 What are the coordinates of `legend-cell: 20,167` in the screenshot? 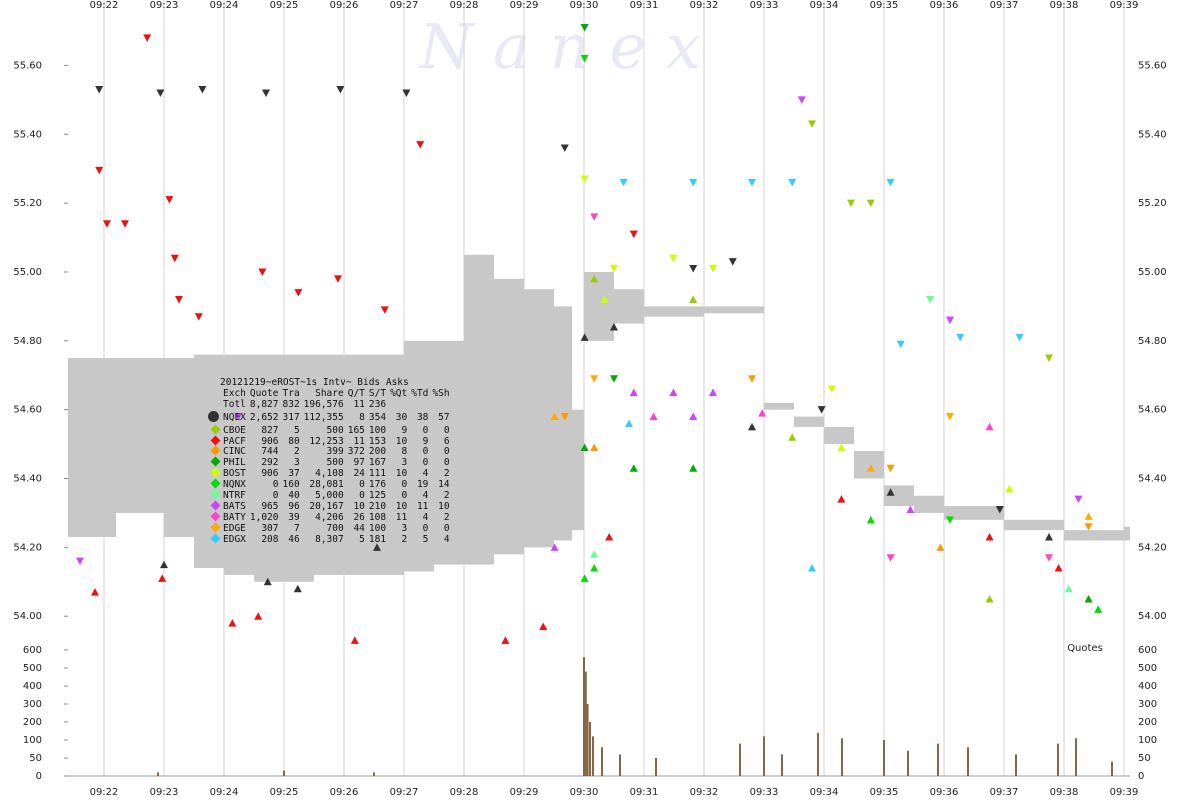 It's located at (326, 506).